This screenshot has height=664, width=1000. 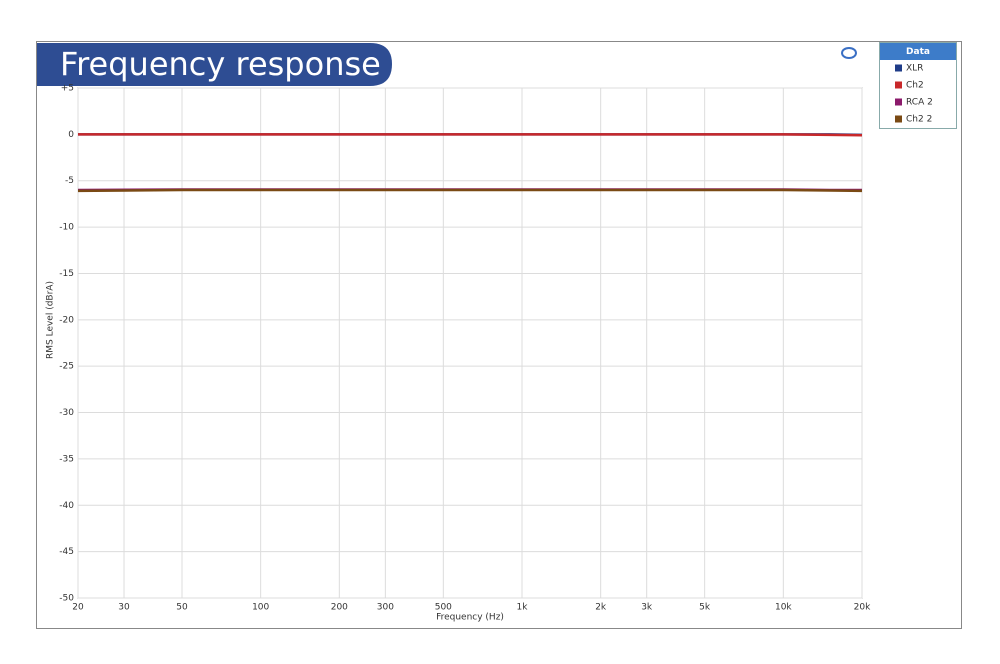 What do you see at coordinates (69, 181) in the screenshot?
I see `y-tick-label: -5` at bounding box center [69, 181].